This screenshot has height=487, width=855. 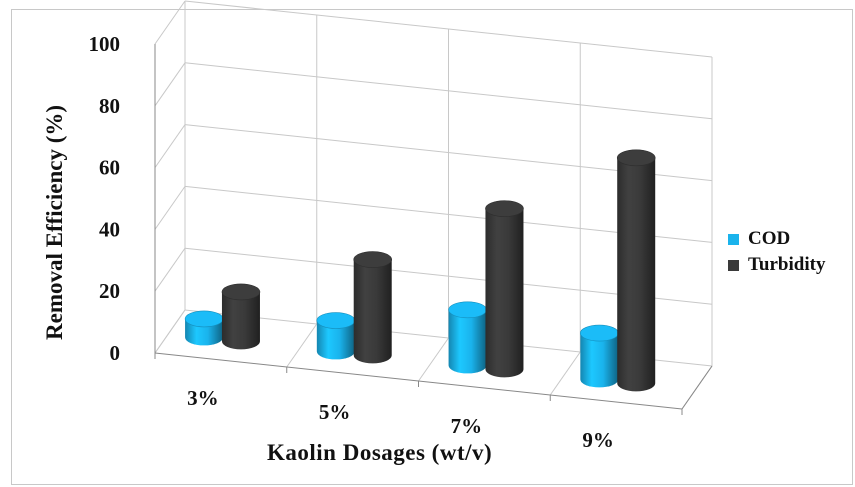 I want to click on y-tick-label: 60, so click(x=109, y=168).